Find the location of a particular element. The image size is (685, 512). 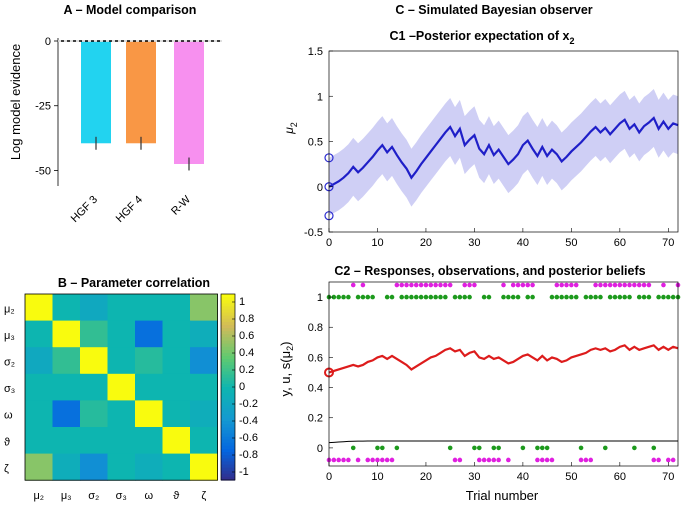

row-label: μ₂ is located at coordinates (9, 309).